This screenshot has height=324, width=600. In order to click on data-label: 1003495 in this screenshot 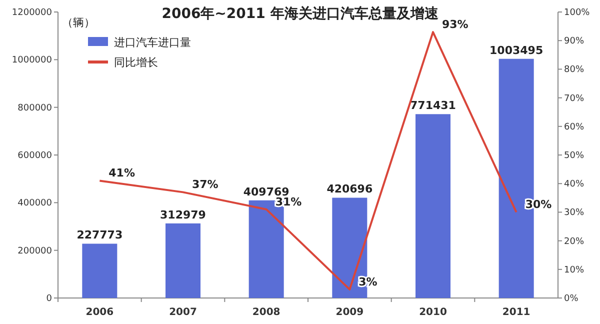, I will do `click(517, 50)`.